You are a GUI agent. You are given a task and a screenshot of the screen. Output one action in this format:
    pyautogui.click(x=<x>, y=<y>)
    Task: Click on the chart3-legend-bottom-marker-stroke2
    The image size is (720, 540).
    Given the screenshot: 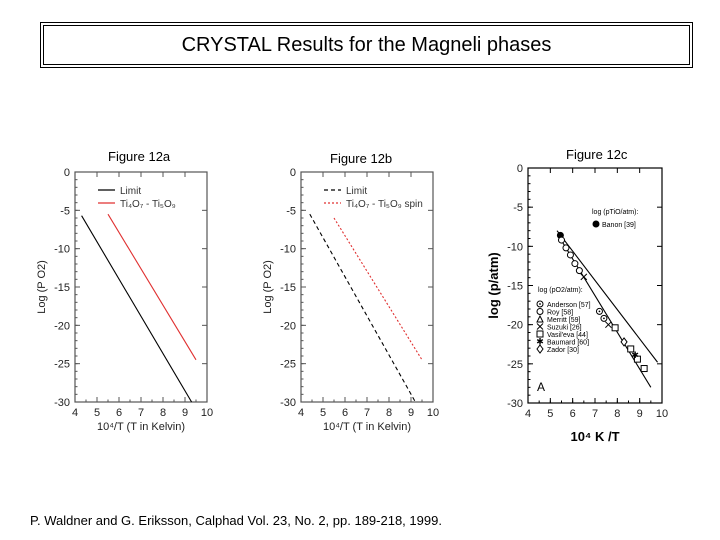 What is the action you would take?
    pyautogui.click(x=540, y=326)
    